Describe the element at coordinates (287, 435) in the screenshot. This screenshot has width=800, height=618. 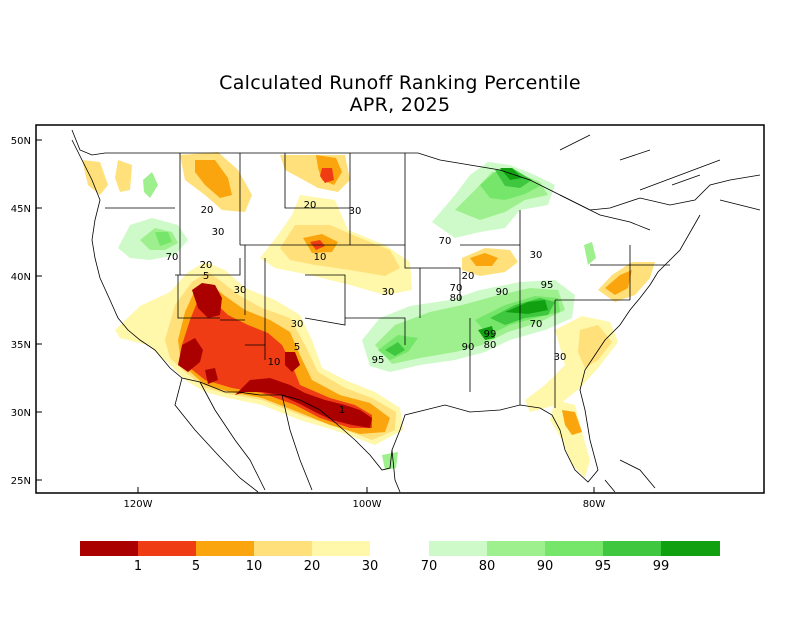
I see `coastline-mexico` at that location.